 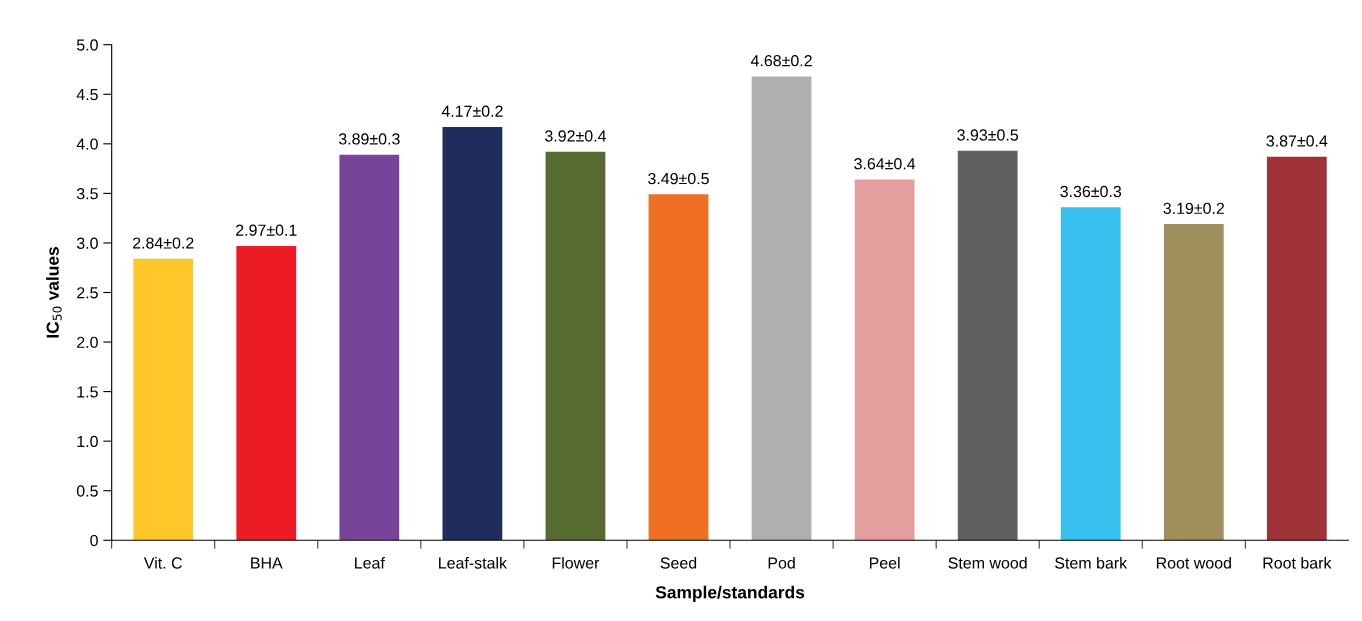 I want to click on y-tick-label: 3.5, so click(x=87, y=194).